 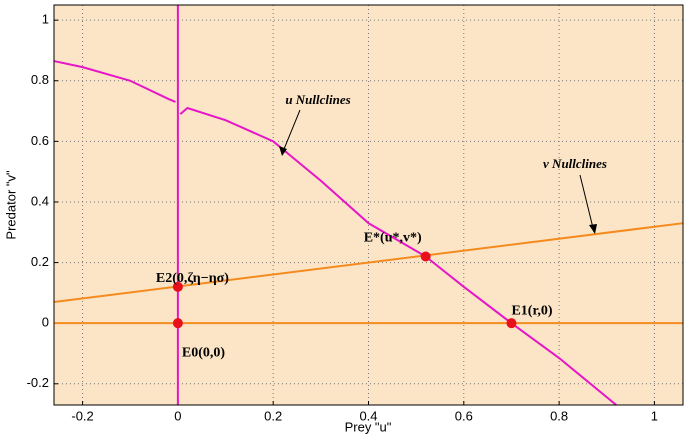 What do you see at coordinates (464, 415) in the screenshot?
I see `x-tick-label: 0.6` at bounding box center [464, 415].